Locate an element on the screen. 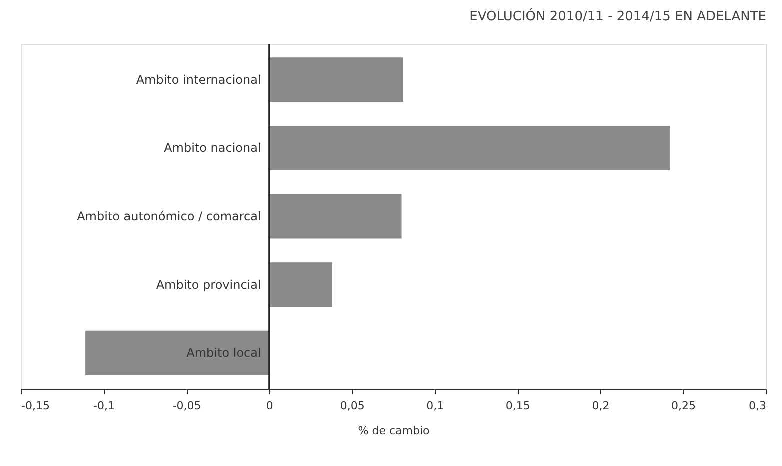 The height and width of the screenshot is (466, 782). x-tick-label: 0,25 is located at coordinates (683, 406).